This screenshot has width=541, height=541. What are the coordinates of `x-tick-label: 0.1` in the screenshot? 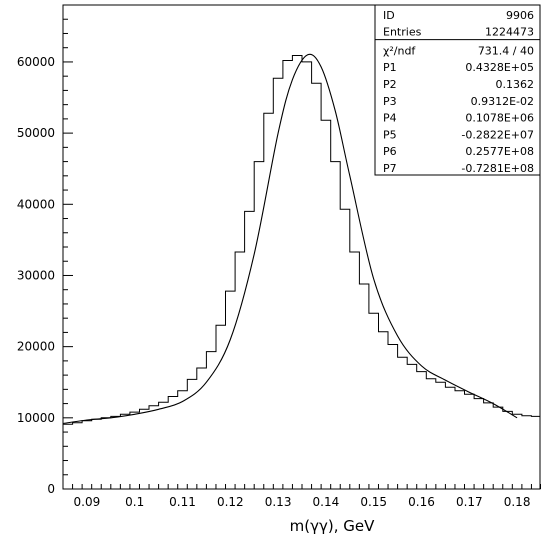 It's located at (134, 502).